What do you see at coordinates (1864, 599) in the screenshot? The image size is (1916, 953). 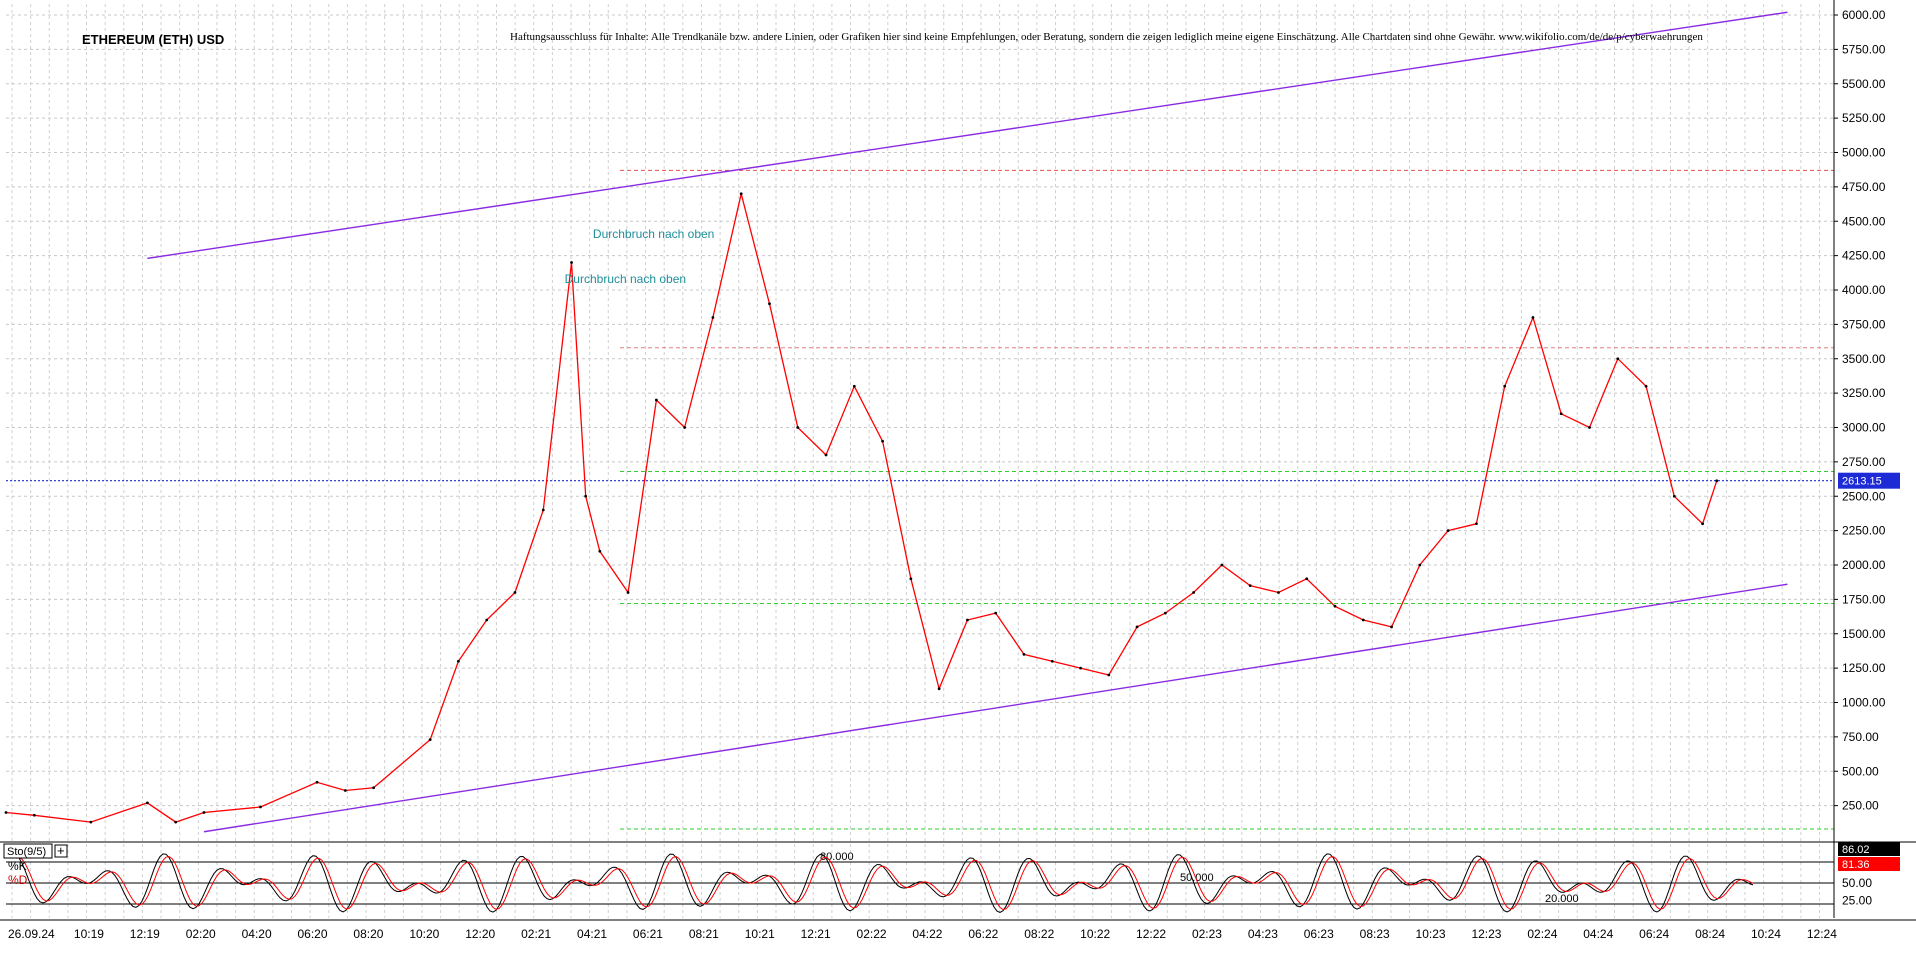 I see `y-tick-label: 1750.00` at bounding box center [1864, 599].